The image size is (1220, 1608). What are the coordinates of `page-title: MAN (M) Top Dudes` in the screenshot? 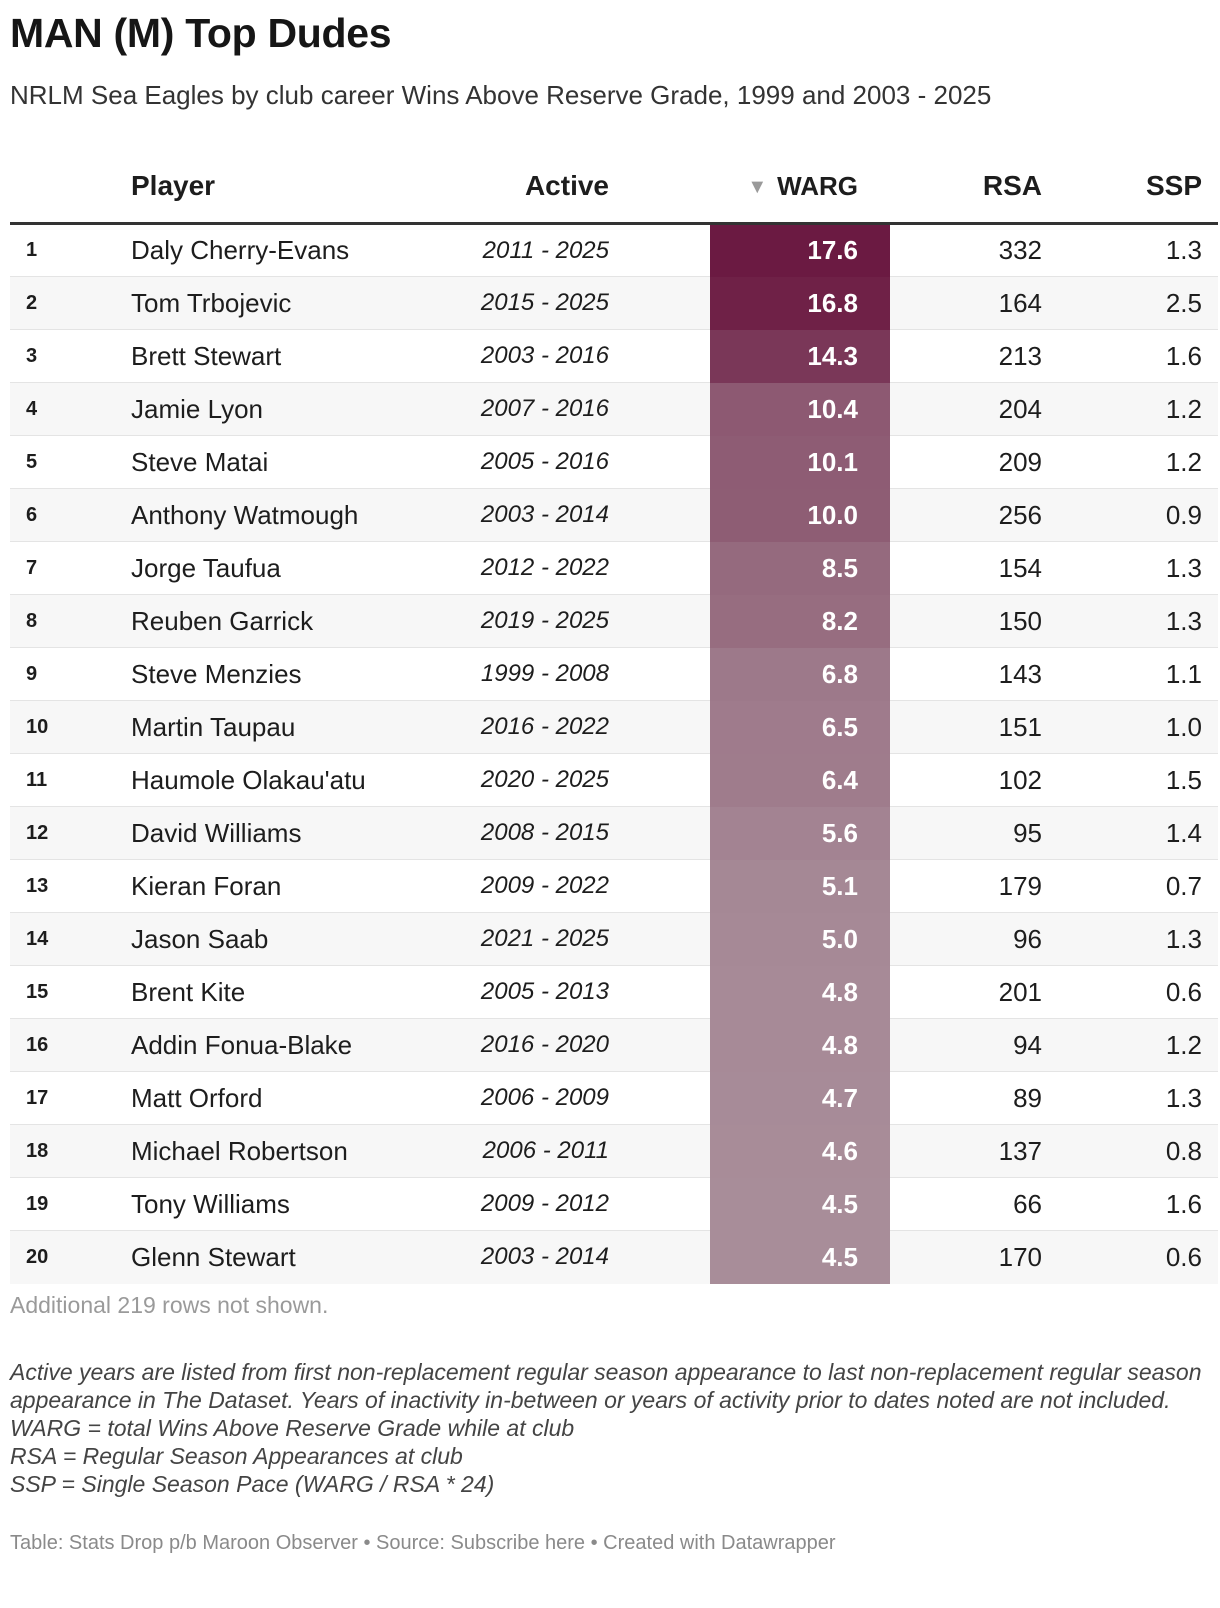 It's located at (201, 33).